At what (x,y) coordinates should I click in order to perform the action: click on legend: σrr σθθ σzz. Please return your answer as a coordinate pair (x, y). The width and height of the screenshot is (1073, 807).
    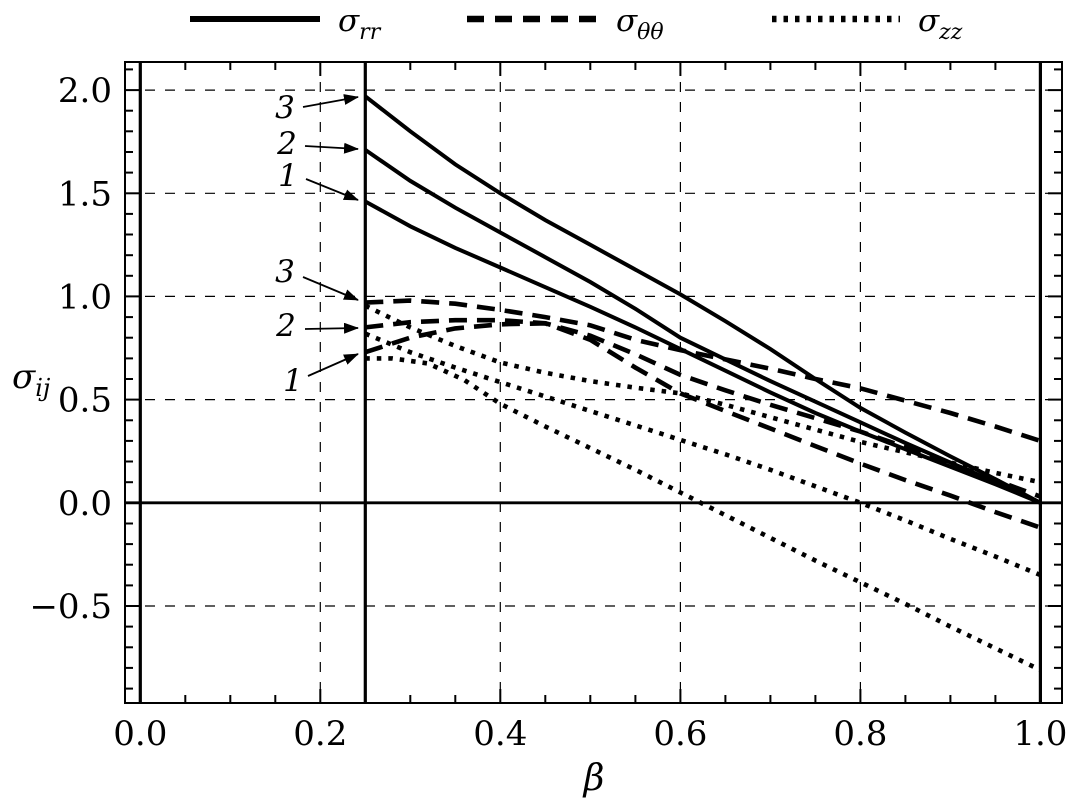
    Looking at the image, I should click on (576, 24).